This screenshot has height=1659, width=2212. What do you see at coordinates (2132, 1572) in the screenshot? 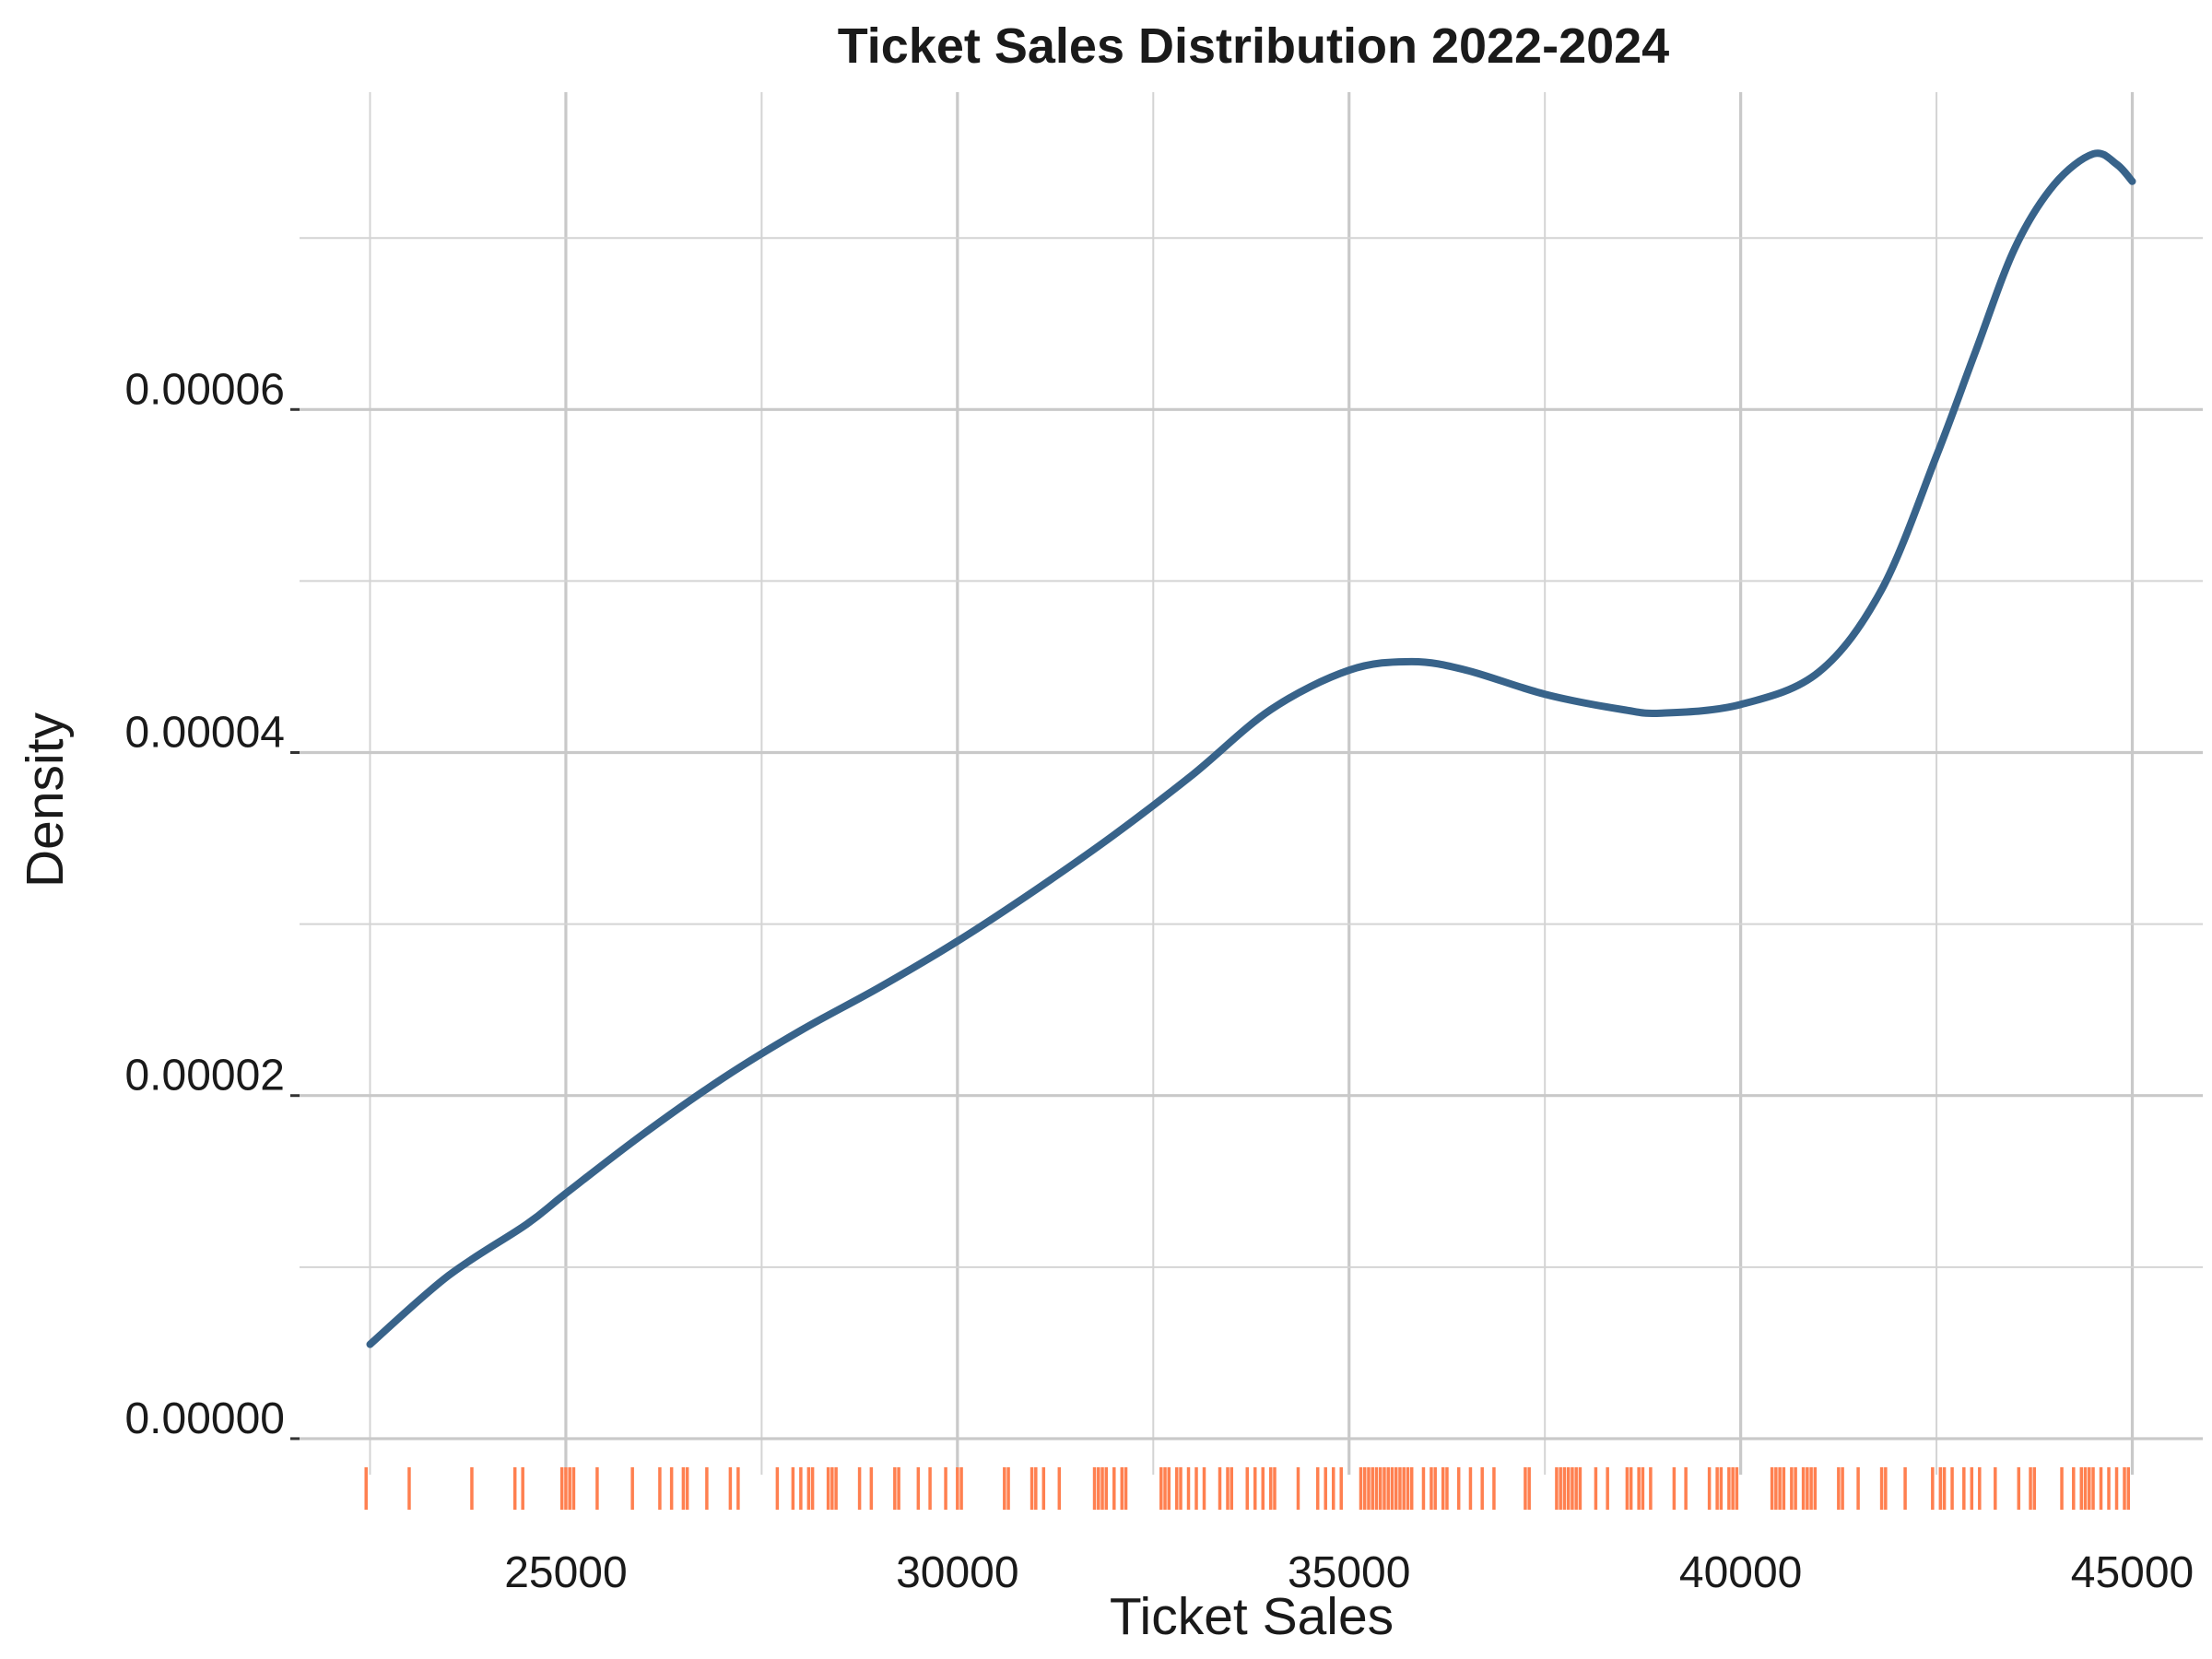
I see `x-tick-label: 45000` at bounding box center [2132, 1572].